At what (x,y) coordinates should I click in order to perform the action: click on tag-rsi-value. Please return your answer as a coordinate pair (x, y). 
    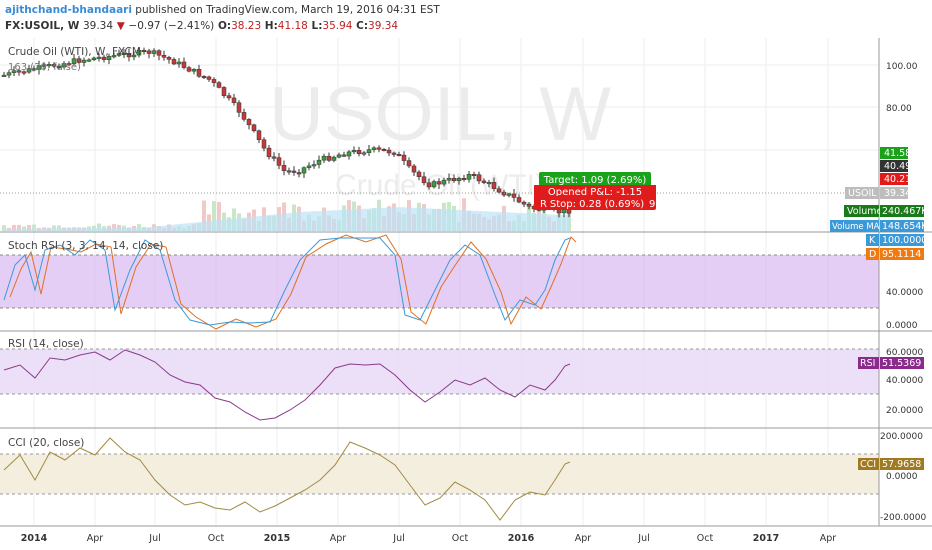
    Looking at the image, I should click on (902, 363).